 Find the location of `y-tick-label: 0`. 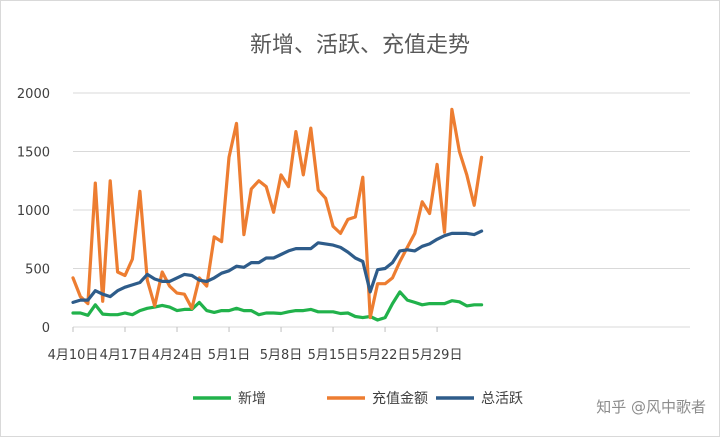

y-tick-label: 0 is located at coordinates (46, 328).